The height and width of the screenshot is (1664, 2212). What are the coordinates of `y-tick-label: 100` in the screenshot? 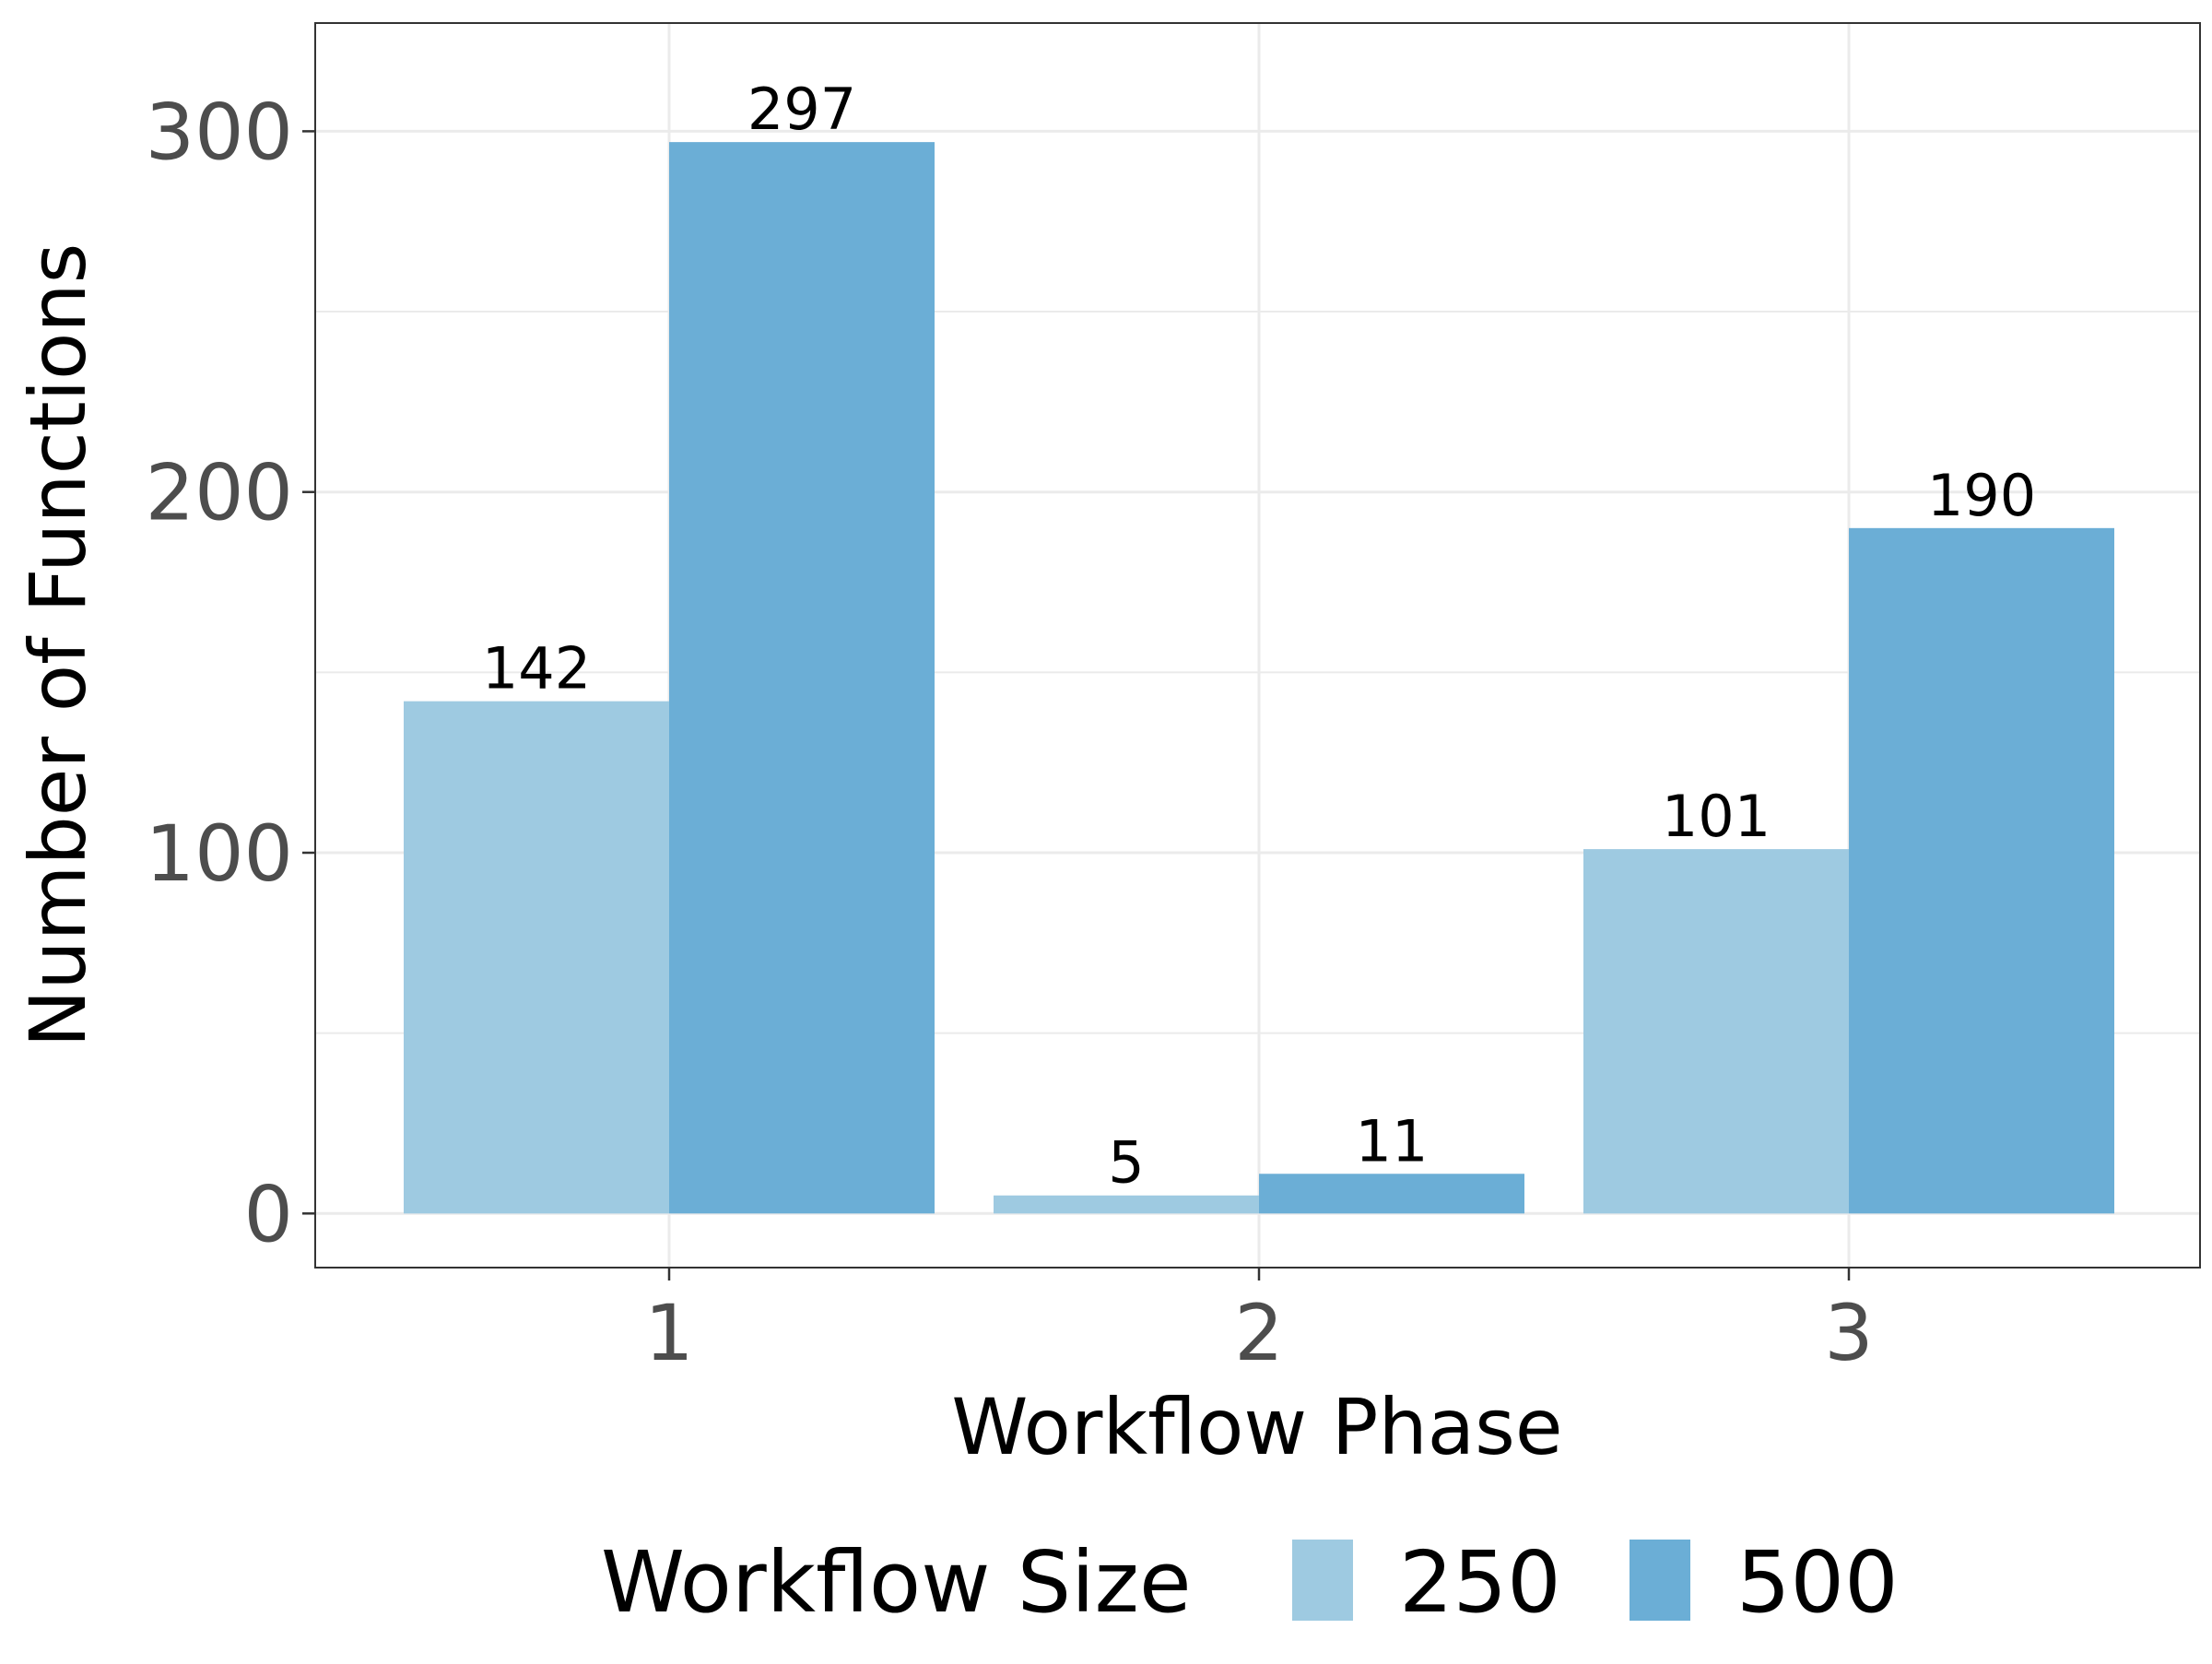 It's located at (219, 853).